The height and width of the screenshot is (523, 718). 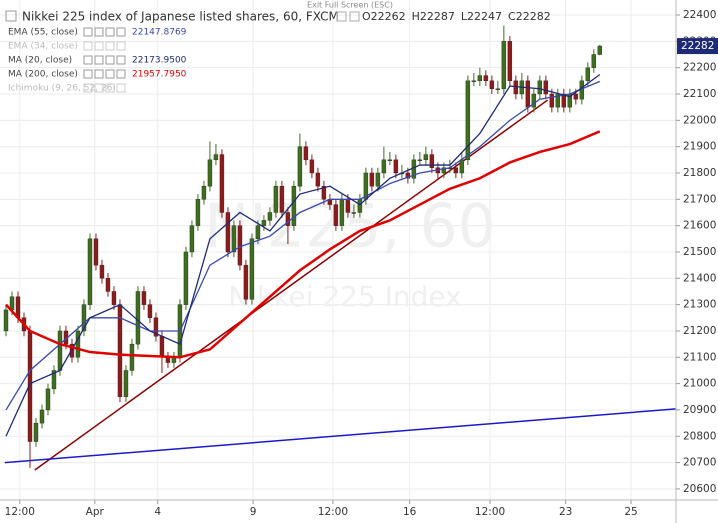 I want to click on exit-fullscreen: Exit Full Screen (ESC), so click(x=350, y=5).